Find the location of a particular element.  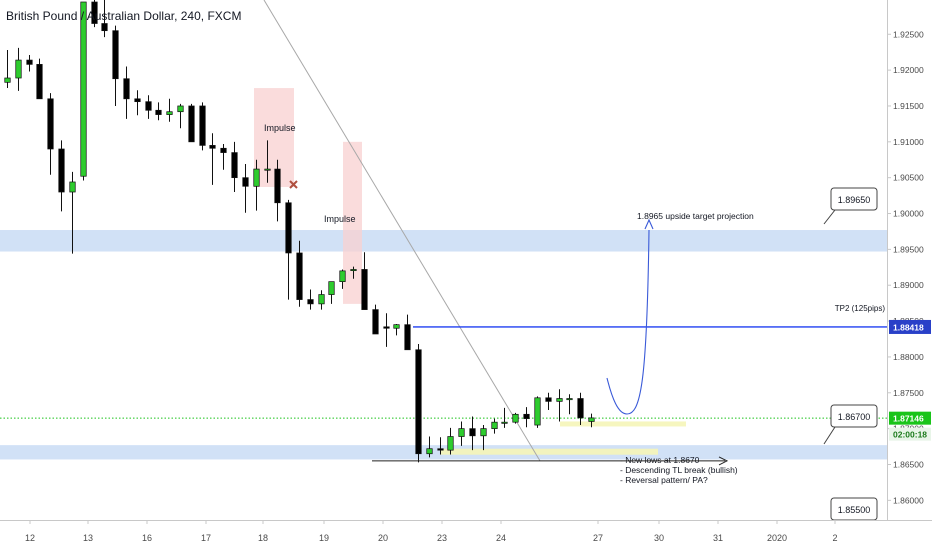

y-tick-label: 1.92000 is located at coordinates (908, 70).